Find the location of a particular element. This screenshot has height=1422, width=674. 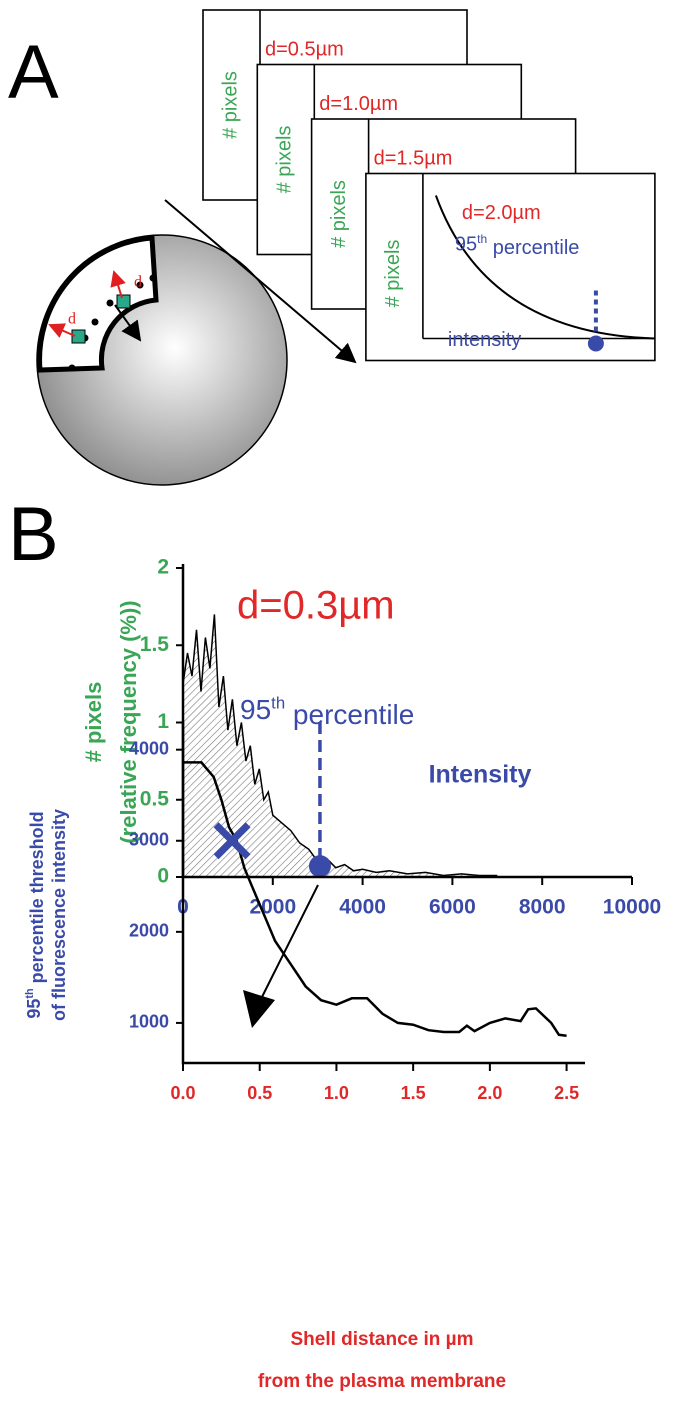

x-axis-label: from the plasma membrane is located at coordinates (382, 1381).